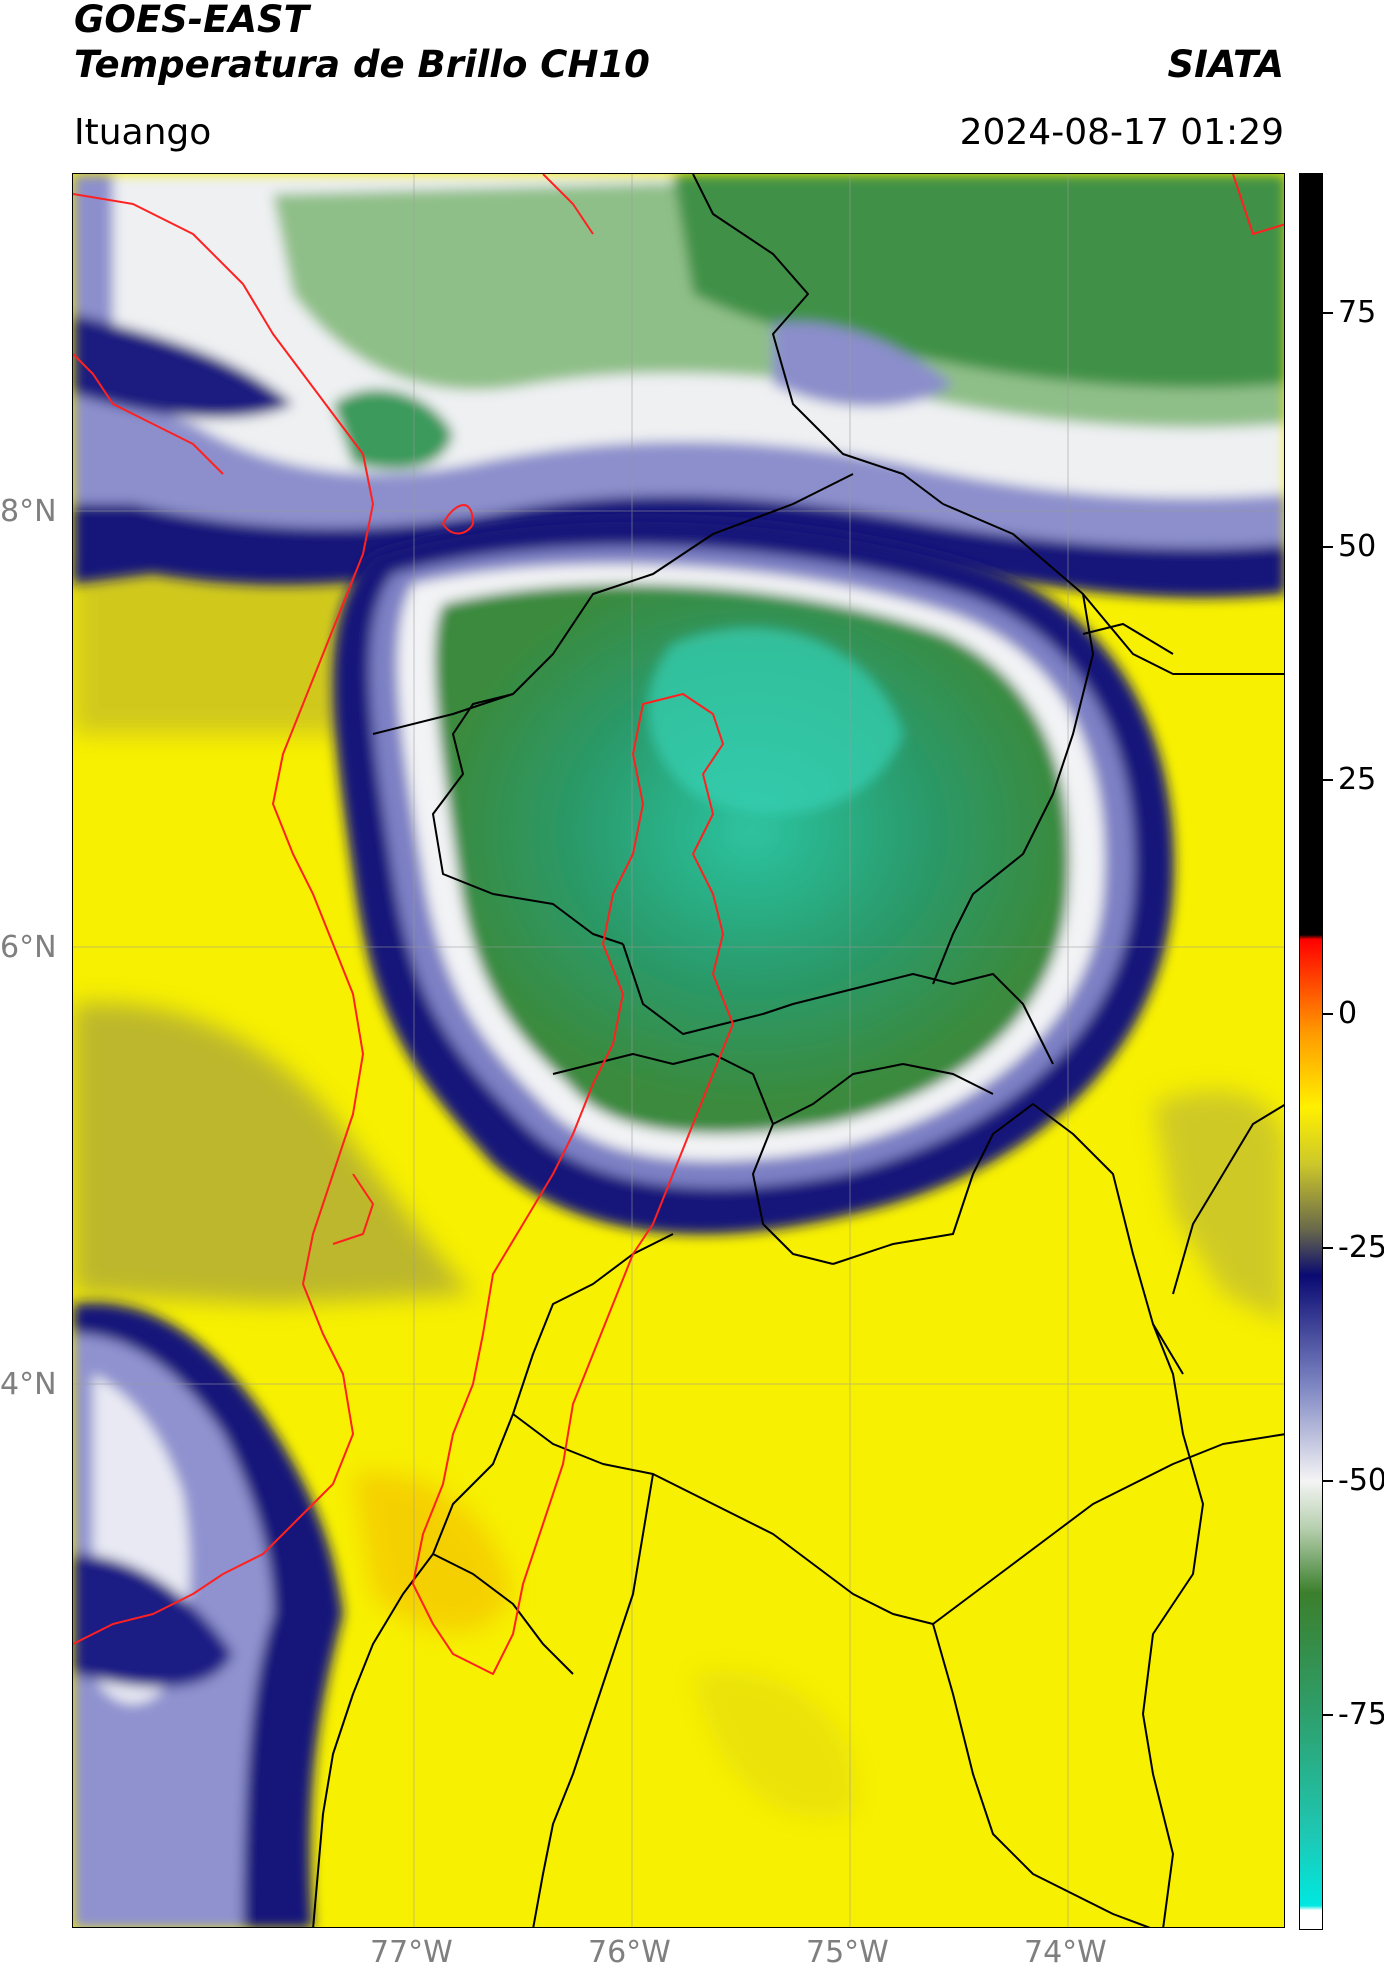 Image resolution: width=1384 pixels, height=1981 pixels. Describe the element at coordinates (1065, 1952) in the screenshot. I see `lon-label-74w: 74°W` at that location.